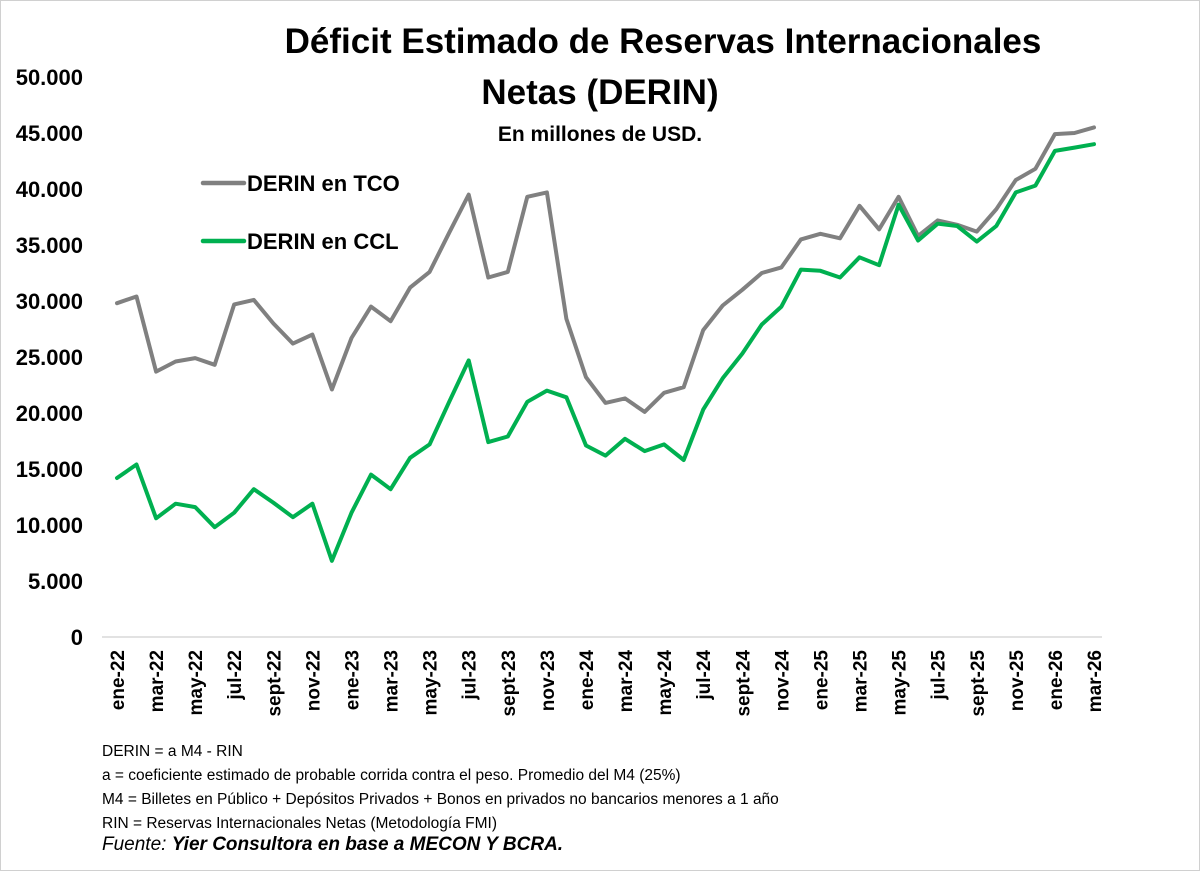  Describe the element at coordinates (978, 683) in the screenshot. I see `x-tick-label: sept-25` at that location.